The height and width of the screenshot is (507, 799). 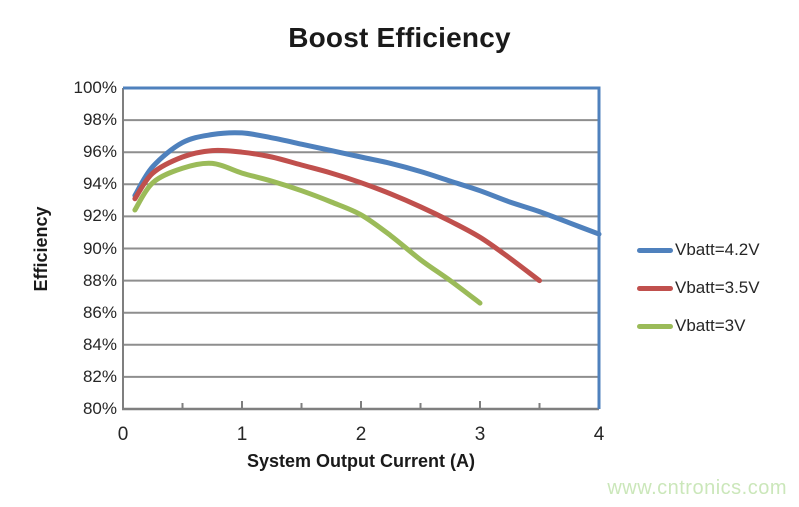 What do you see at coordinates (123, 434) in the screenshot?
I see `x-tick-label: 0` at bounding box center [123, 434].